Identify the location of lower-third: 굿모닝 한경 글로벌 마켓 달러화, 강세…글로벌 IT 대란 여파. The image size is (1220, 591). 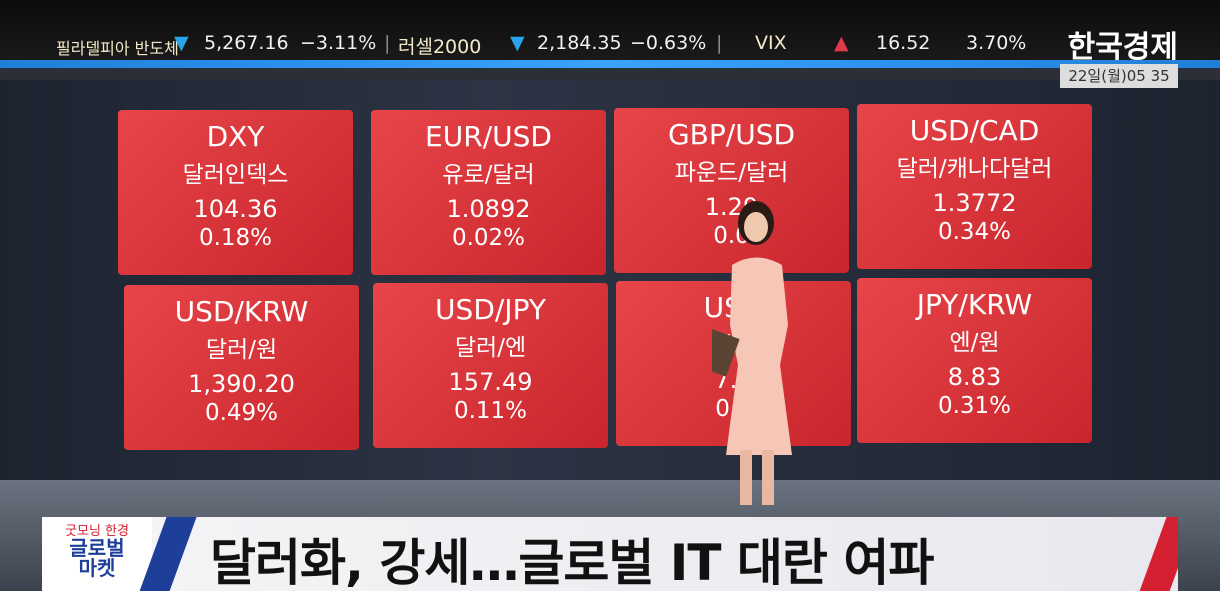
(610, 554).